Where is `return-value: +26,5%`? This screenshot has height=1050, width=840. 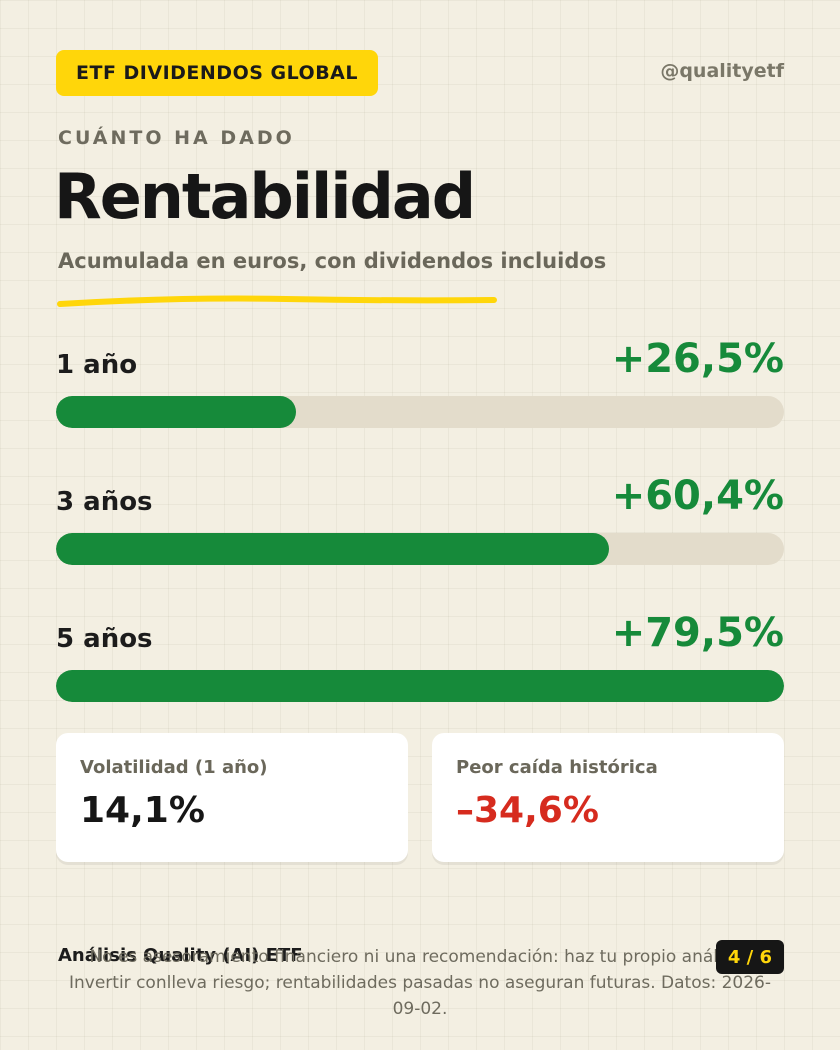 return-value: +26,5% is located at coordinates (697, 359).